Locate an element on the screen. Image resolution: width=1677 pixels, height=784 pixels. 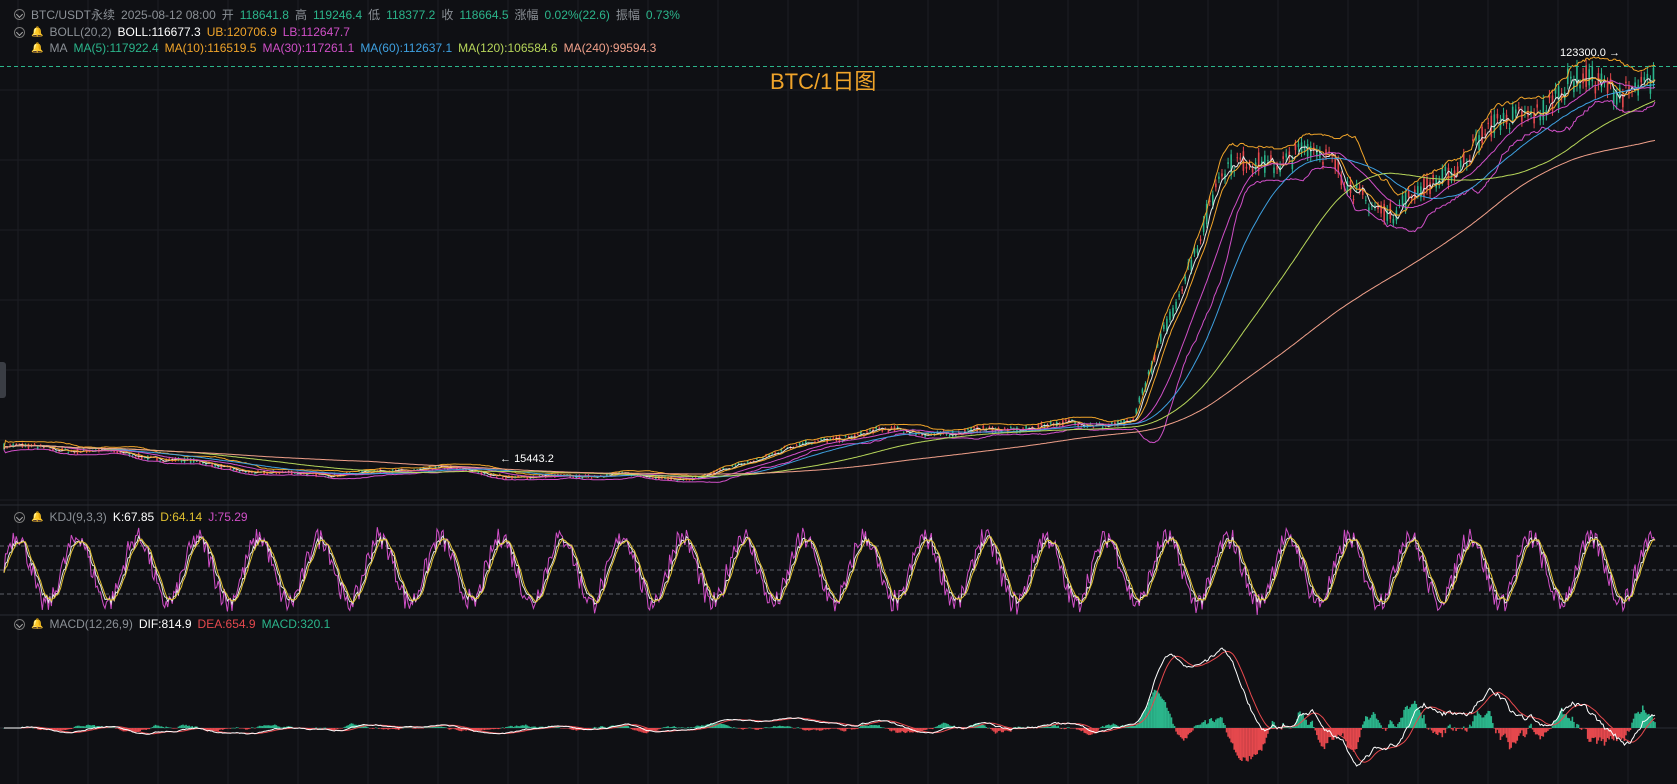
panel-collapse-handle is located at coordinates (3, 380).